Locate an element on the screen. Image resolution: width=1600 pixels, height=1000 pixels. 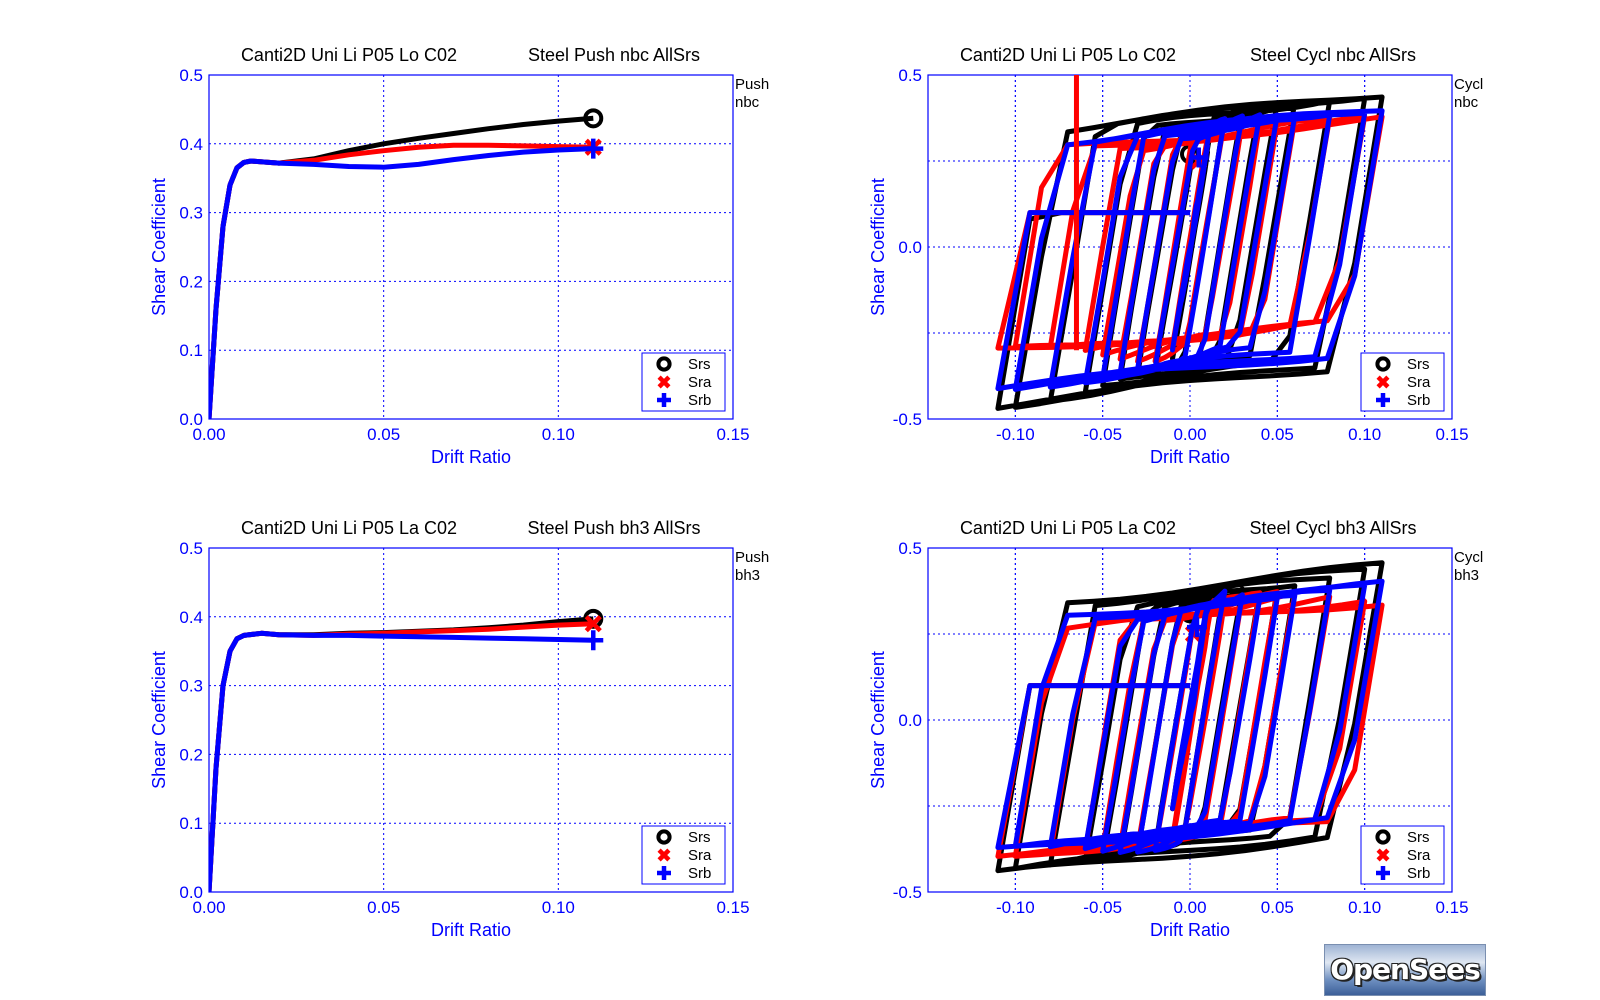
chart-subtitle: Steel Push bh3 AllSrs is located at coordinates (613, 528).